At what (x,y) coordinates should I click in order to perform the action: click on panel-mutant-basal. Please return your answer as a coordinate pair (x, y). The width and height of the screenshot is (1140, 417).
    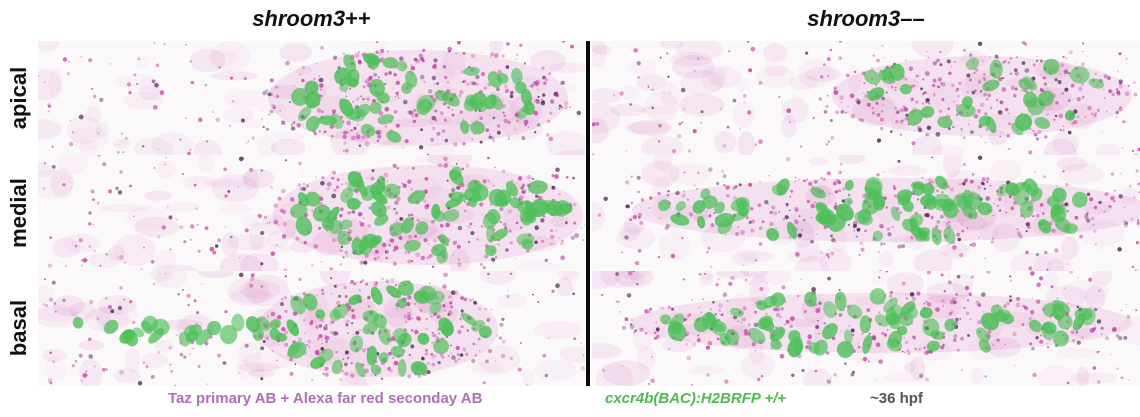
    Looking at the image, I should click on (866, 328).